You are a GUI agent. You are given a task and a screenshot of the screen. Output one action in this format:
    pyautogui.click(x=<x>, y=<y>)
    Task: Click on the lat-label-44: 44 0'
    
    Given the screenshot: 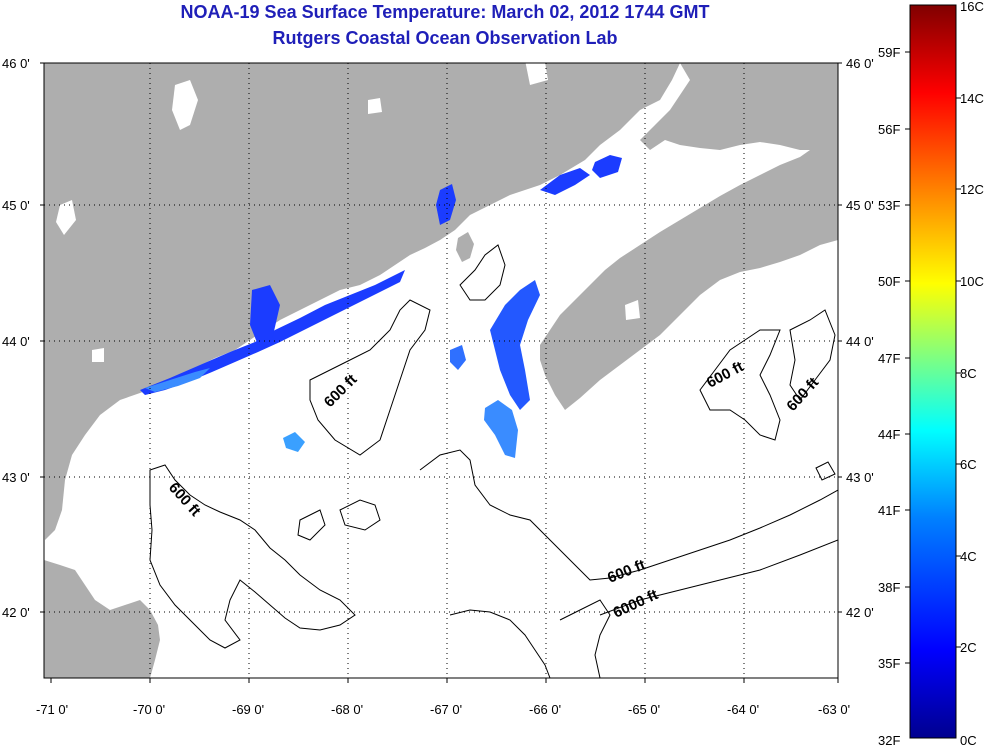 What is the action you would take?
    pyautogui.click(x=16, y=341)
    